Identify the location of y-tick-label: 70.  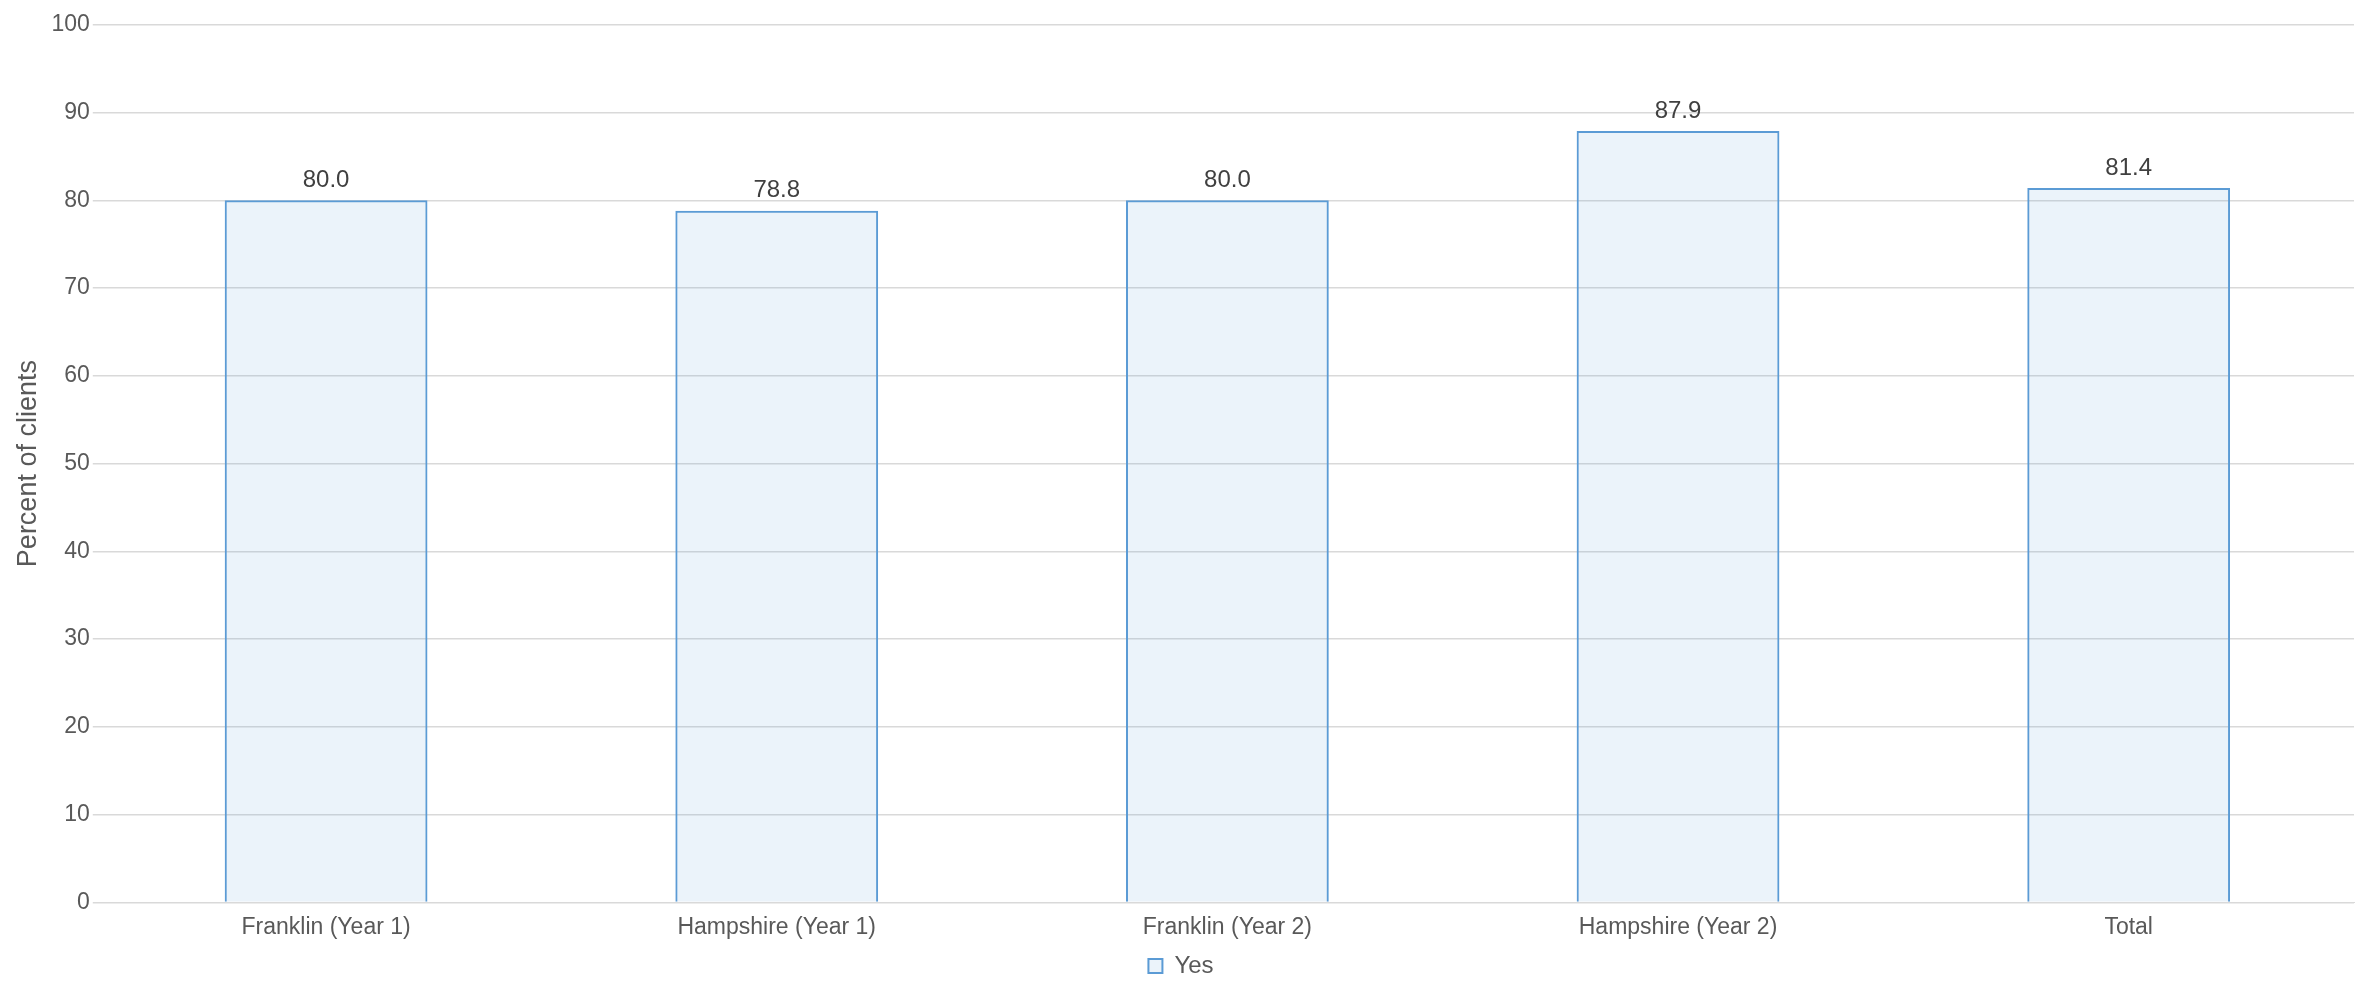
(77, 286).